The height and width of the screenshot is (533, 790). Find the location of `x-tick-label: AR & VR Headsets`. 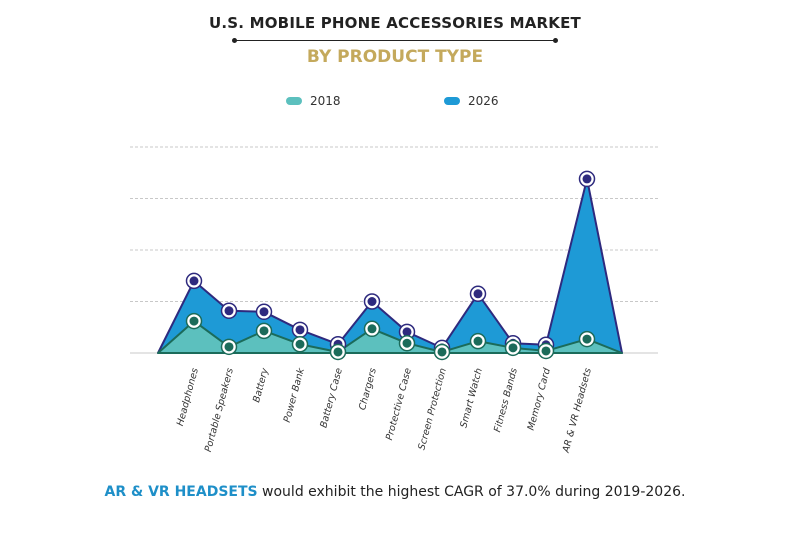

x-tick-label: AR & VR Headsets is located at coordinates (577, 411).